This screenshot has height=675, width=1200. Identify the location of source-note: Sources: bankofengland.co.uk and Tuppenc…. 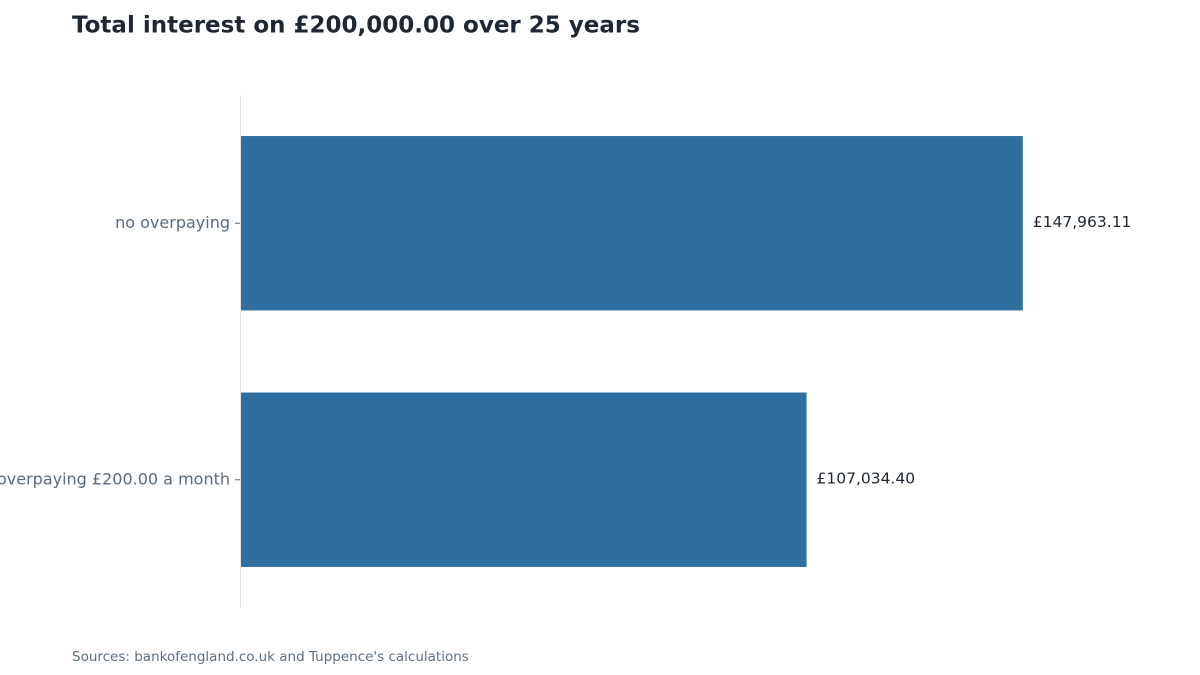
(270, 657).